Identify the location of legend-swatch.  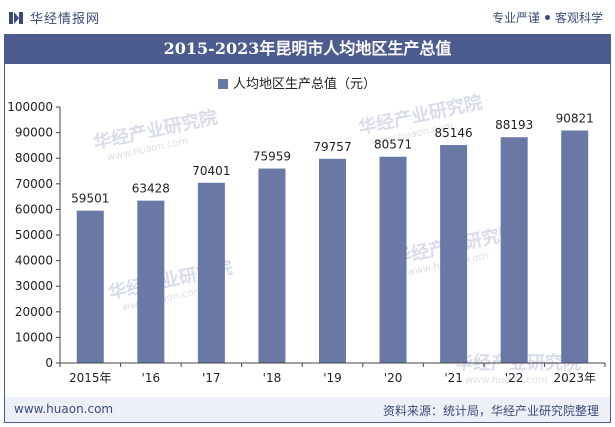
(223, 84).